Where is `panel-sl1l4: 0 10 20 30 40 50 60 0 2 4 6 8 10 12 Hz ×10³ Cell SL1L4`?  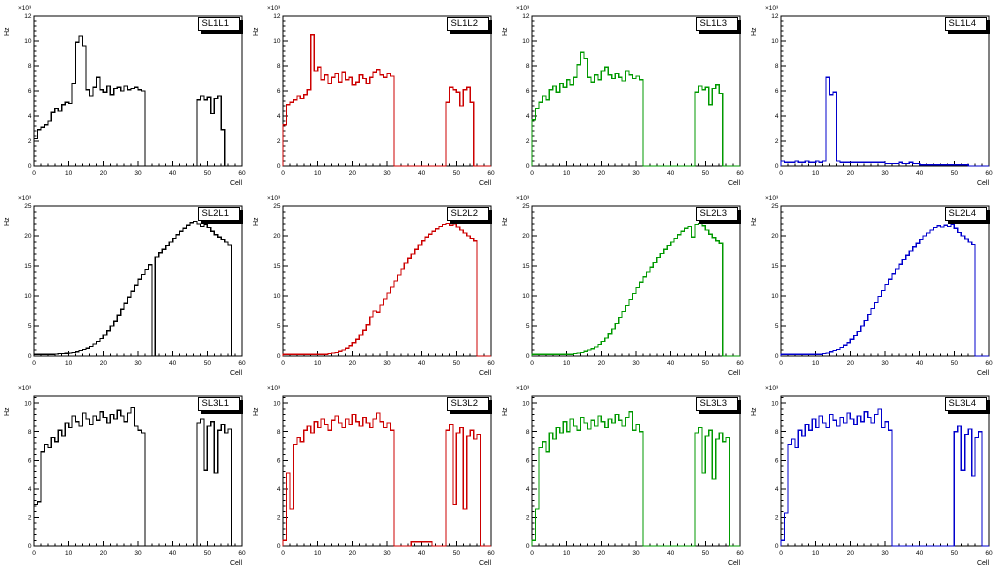 panel-sl1l4: 0 10 20 30 40 50 60 0 2 4 6 8 10 12 Hz ×10³ Cell SL1L4 is located at coordinates (871, 96).